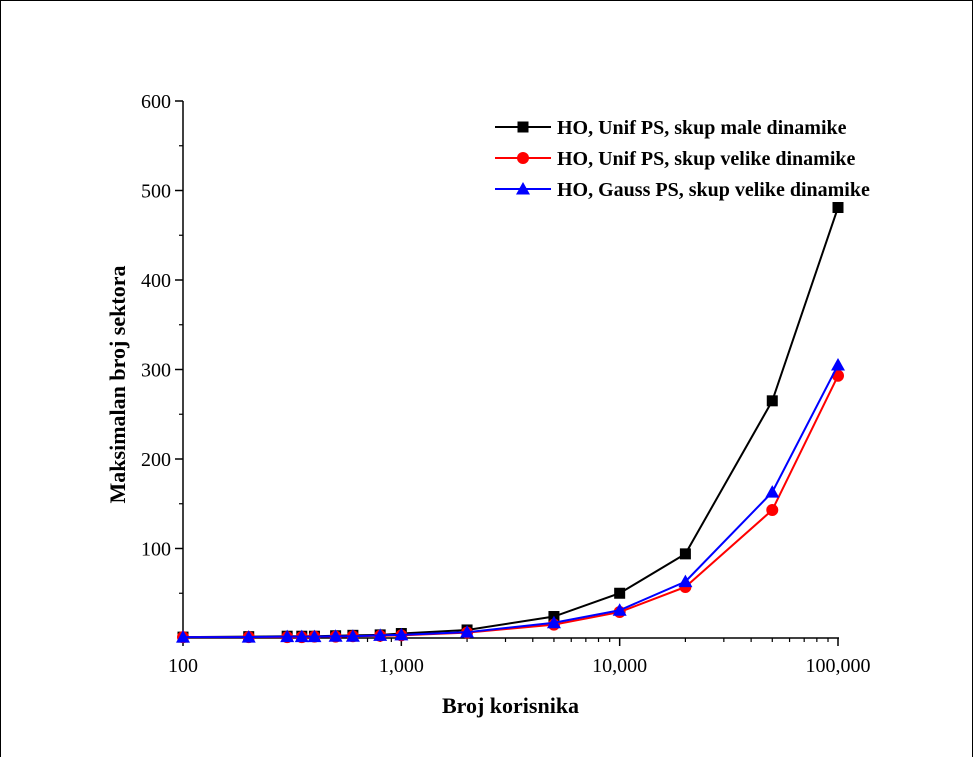 This screenshot has height=758, width=973. Describe the element at coordinates (619, 666) in the screenshot. I see `x-tick-label: 10,000` at that location.